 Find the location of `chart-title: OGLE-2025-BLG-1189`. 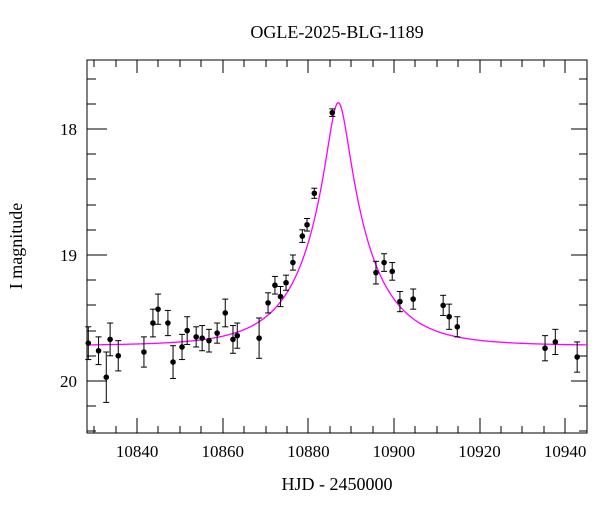

chart-title: OGLE-2025-BLG-1189 is located at coordinates (336, 32).